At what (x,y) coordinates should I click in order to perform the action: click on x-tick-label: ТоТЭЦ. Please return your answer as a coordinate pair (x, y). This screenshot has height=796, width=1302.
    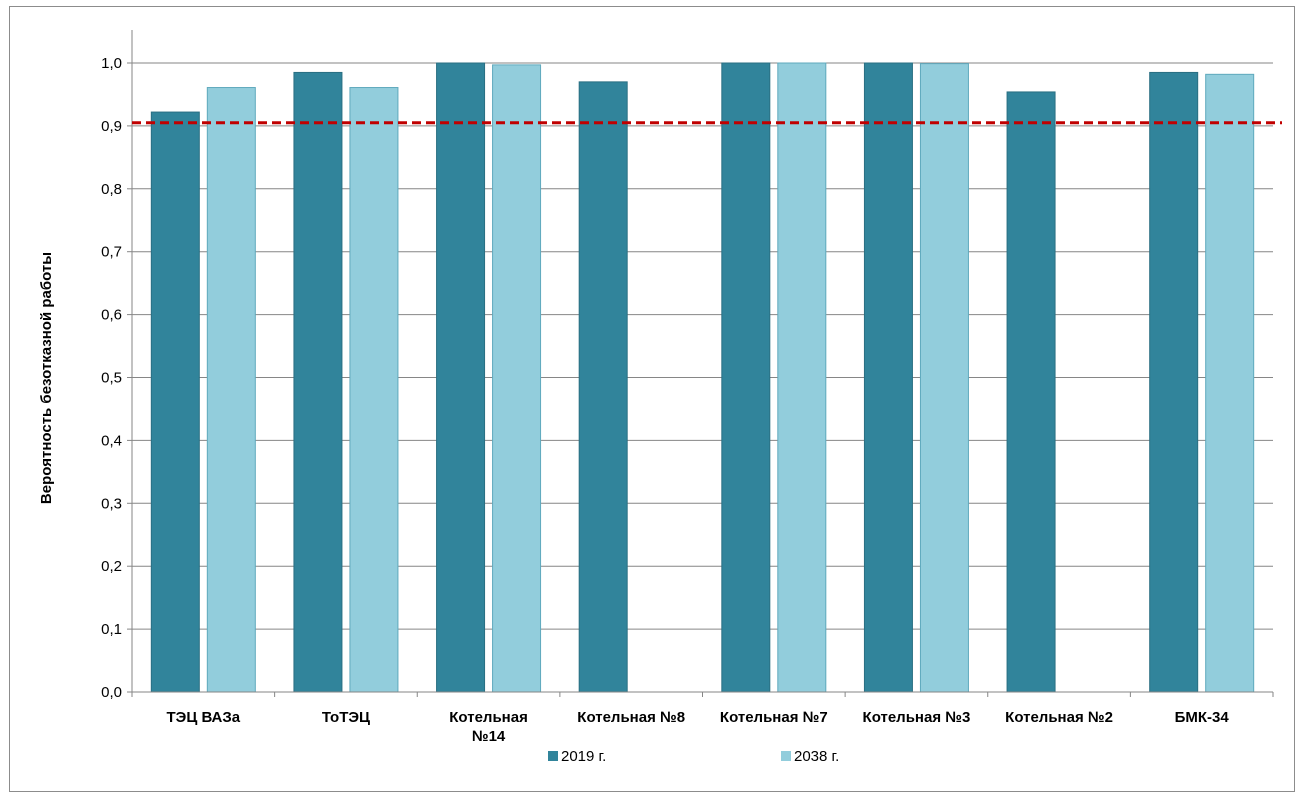
    Looking at the image, I should click on (346, 717).